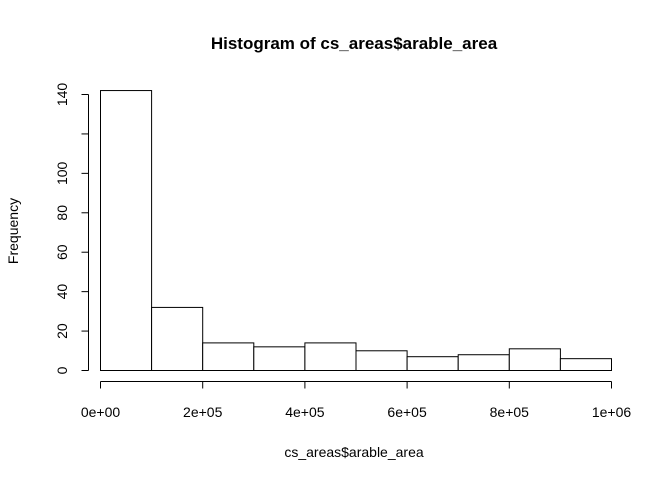  Describe the element at coordinates (305, 412) in the screenshot. I see `x-tick-label: 4e+05` at that location.